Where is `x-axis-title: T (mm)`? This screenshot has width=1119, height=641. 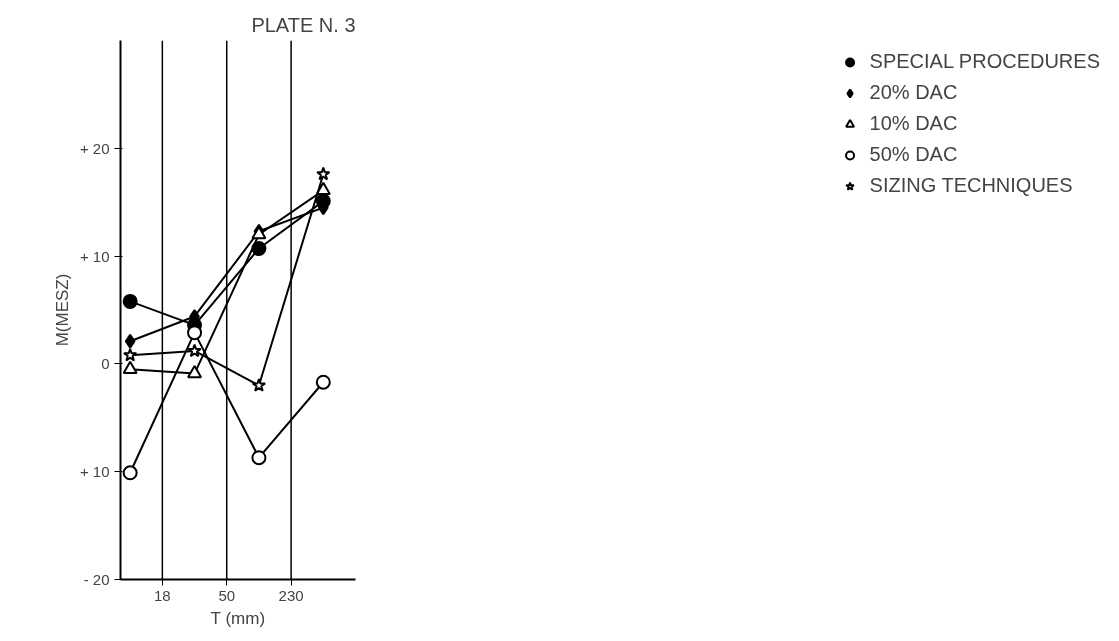
x-axis-title: T (mm) is located at coordinates (238, 618).